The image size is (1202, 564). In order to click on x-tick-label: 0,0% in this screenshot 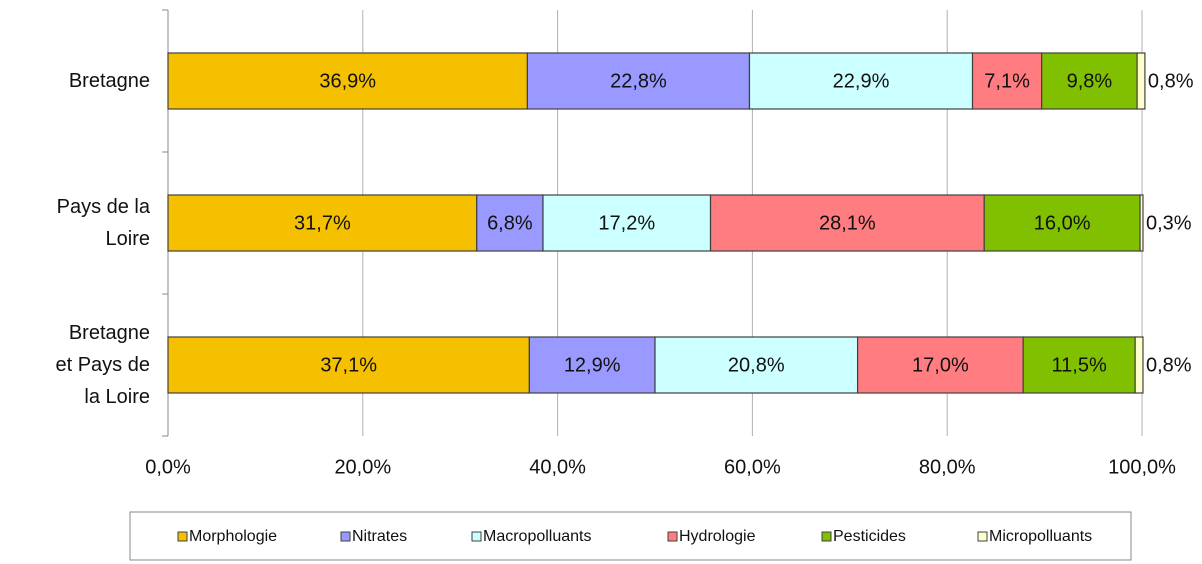, I will do `click(168, 467)`.